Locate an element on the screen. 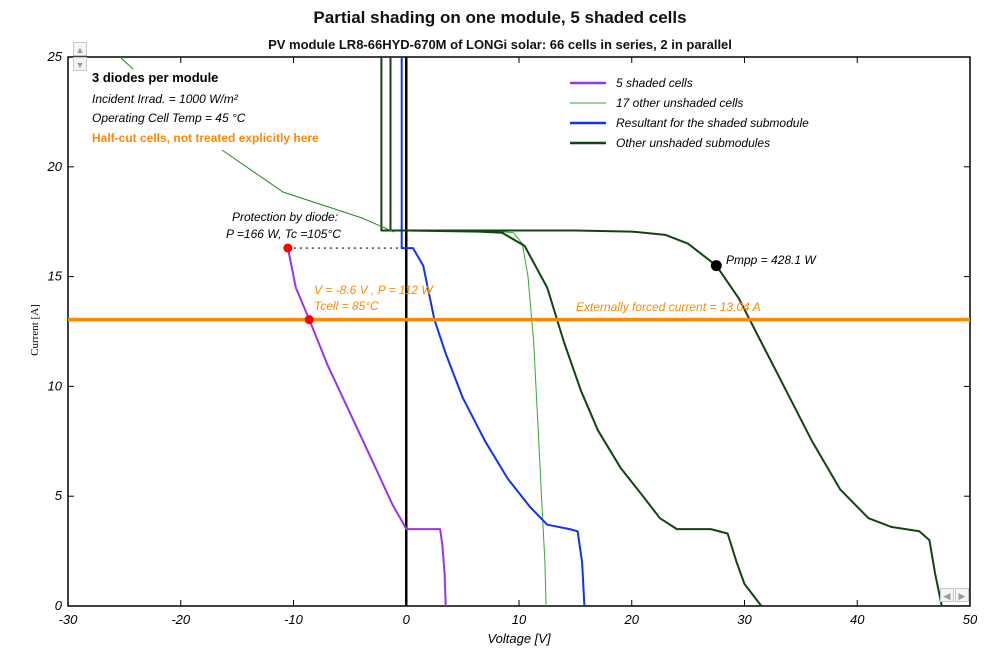  operating-point is located at coordinates (309, 320).